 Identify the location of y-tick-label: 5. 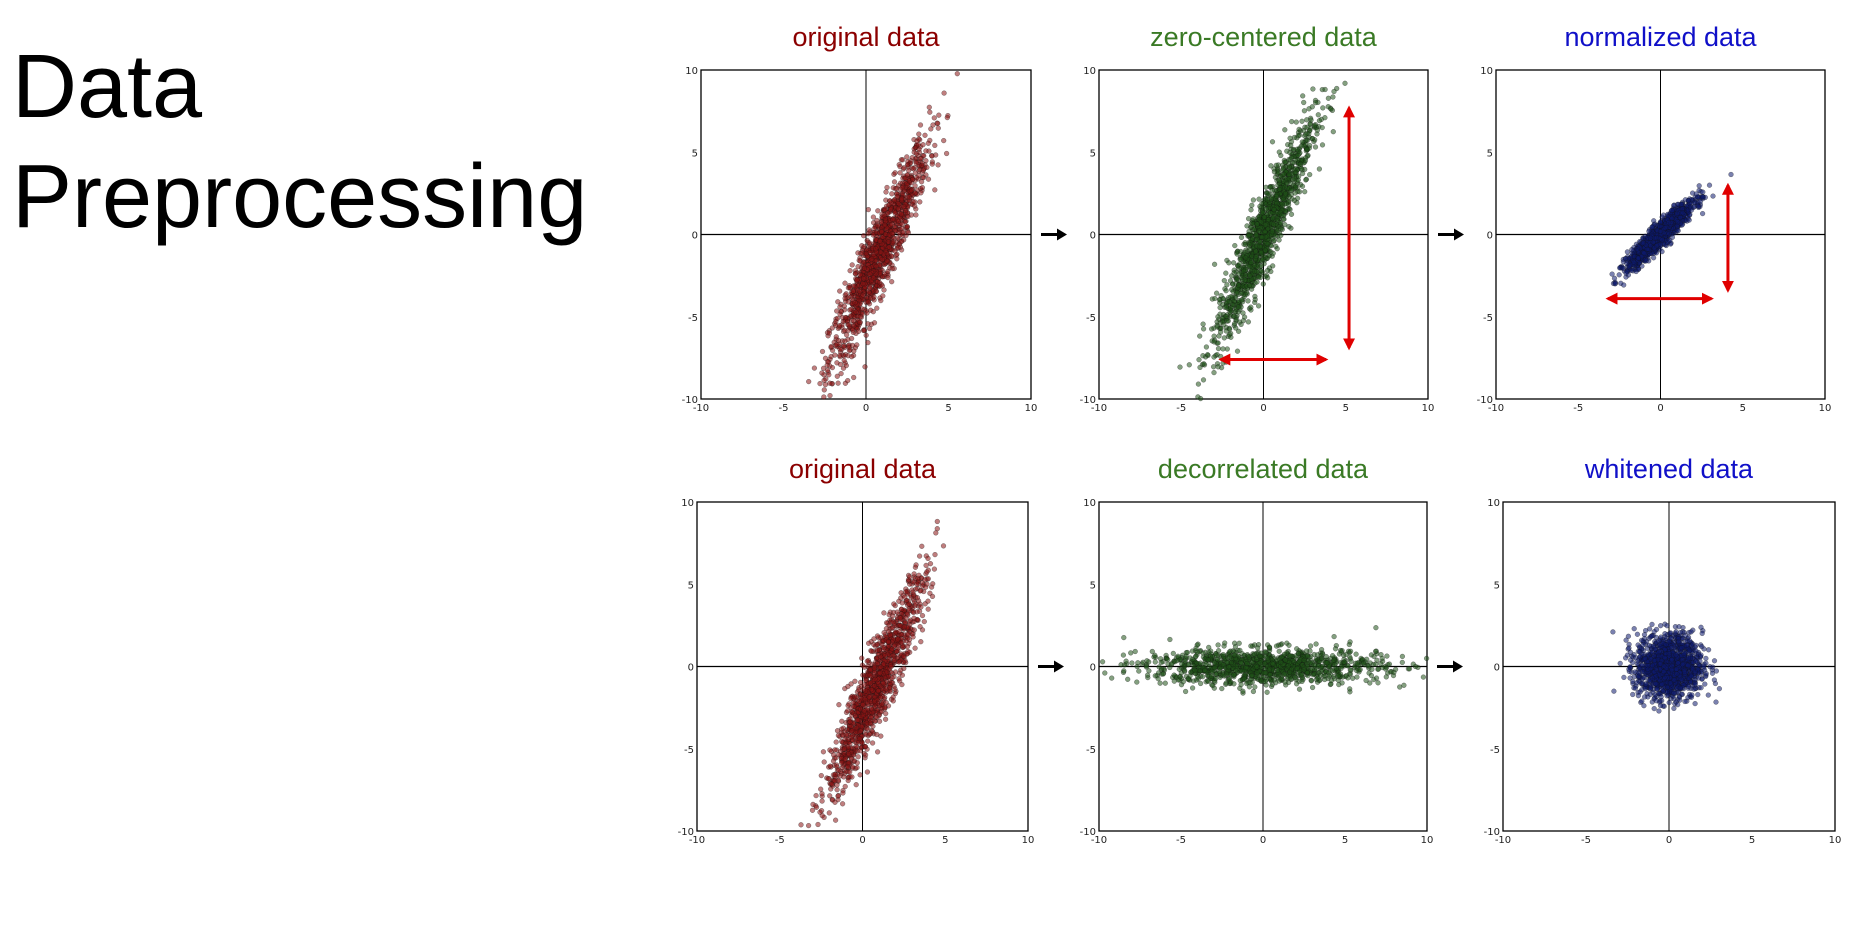
(691, 585).